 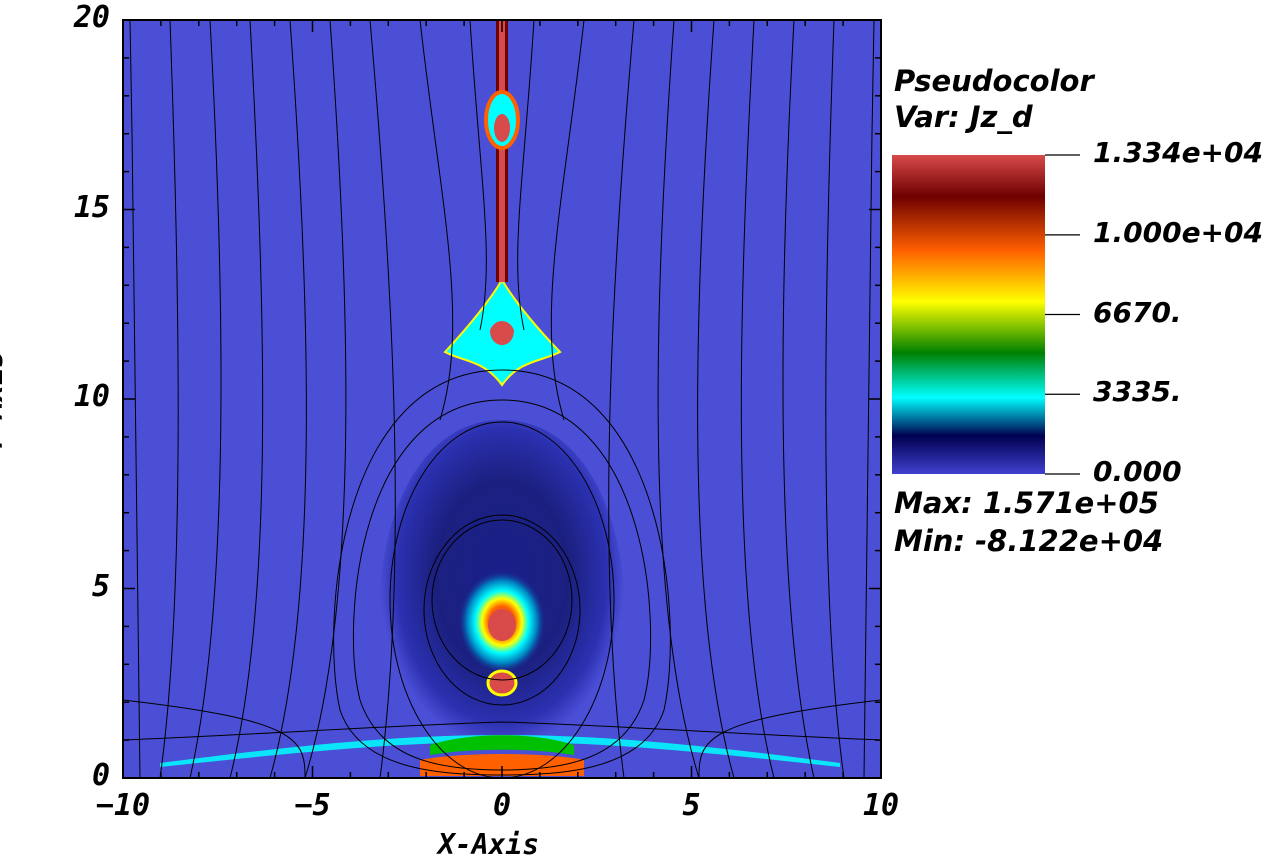 I want to click on y-tick-label: 5, so click(x=100, y=586).